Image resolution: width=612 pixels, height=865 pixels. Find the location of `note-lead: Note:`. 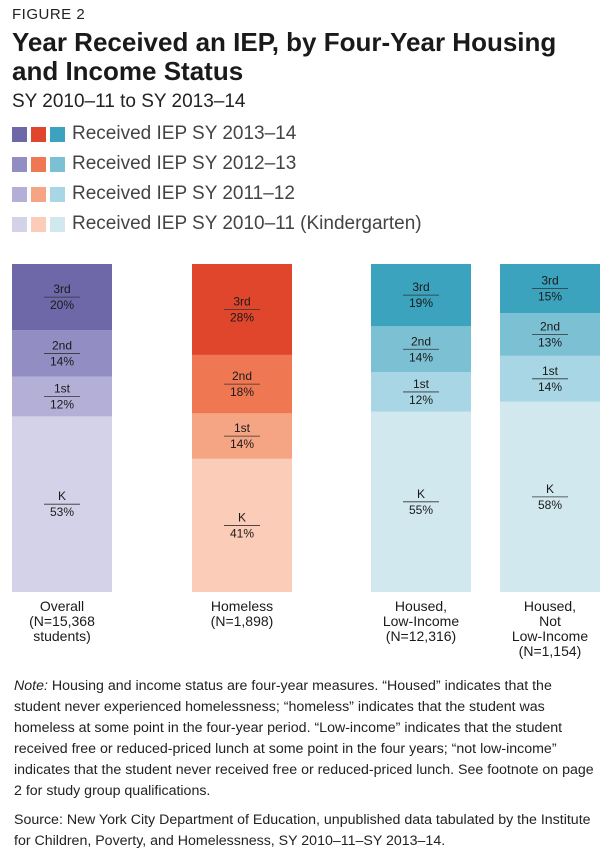

note-lead: Note: is located at coordinates (31, 686).